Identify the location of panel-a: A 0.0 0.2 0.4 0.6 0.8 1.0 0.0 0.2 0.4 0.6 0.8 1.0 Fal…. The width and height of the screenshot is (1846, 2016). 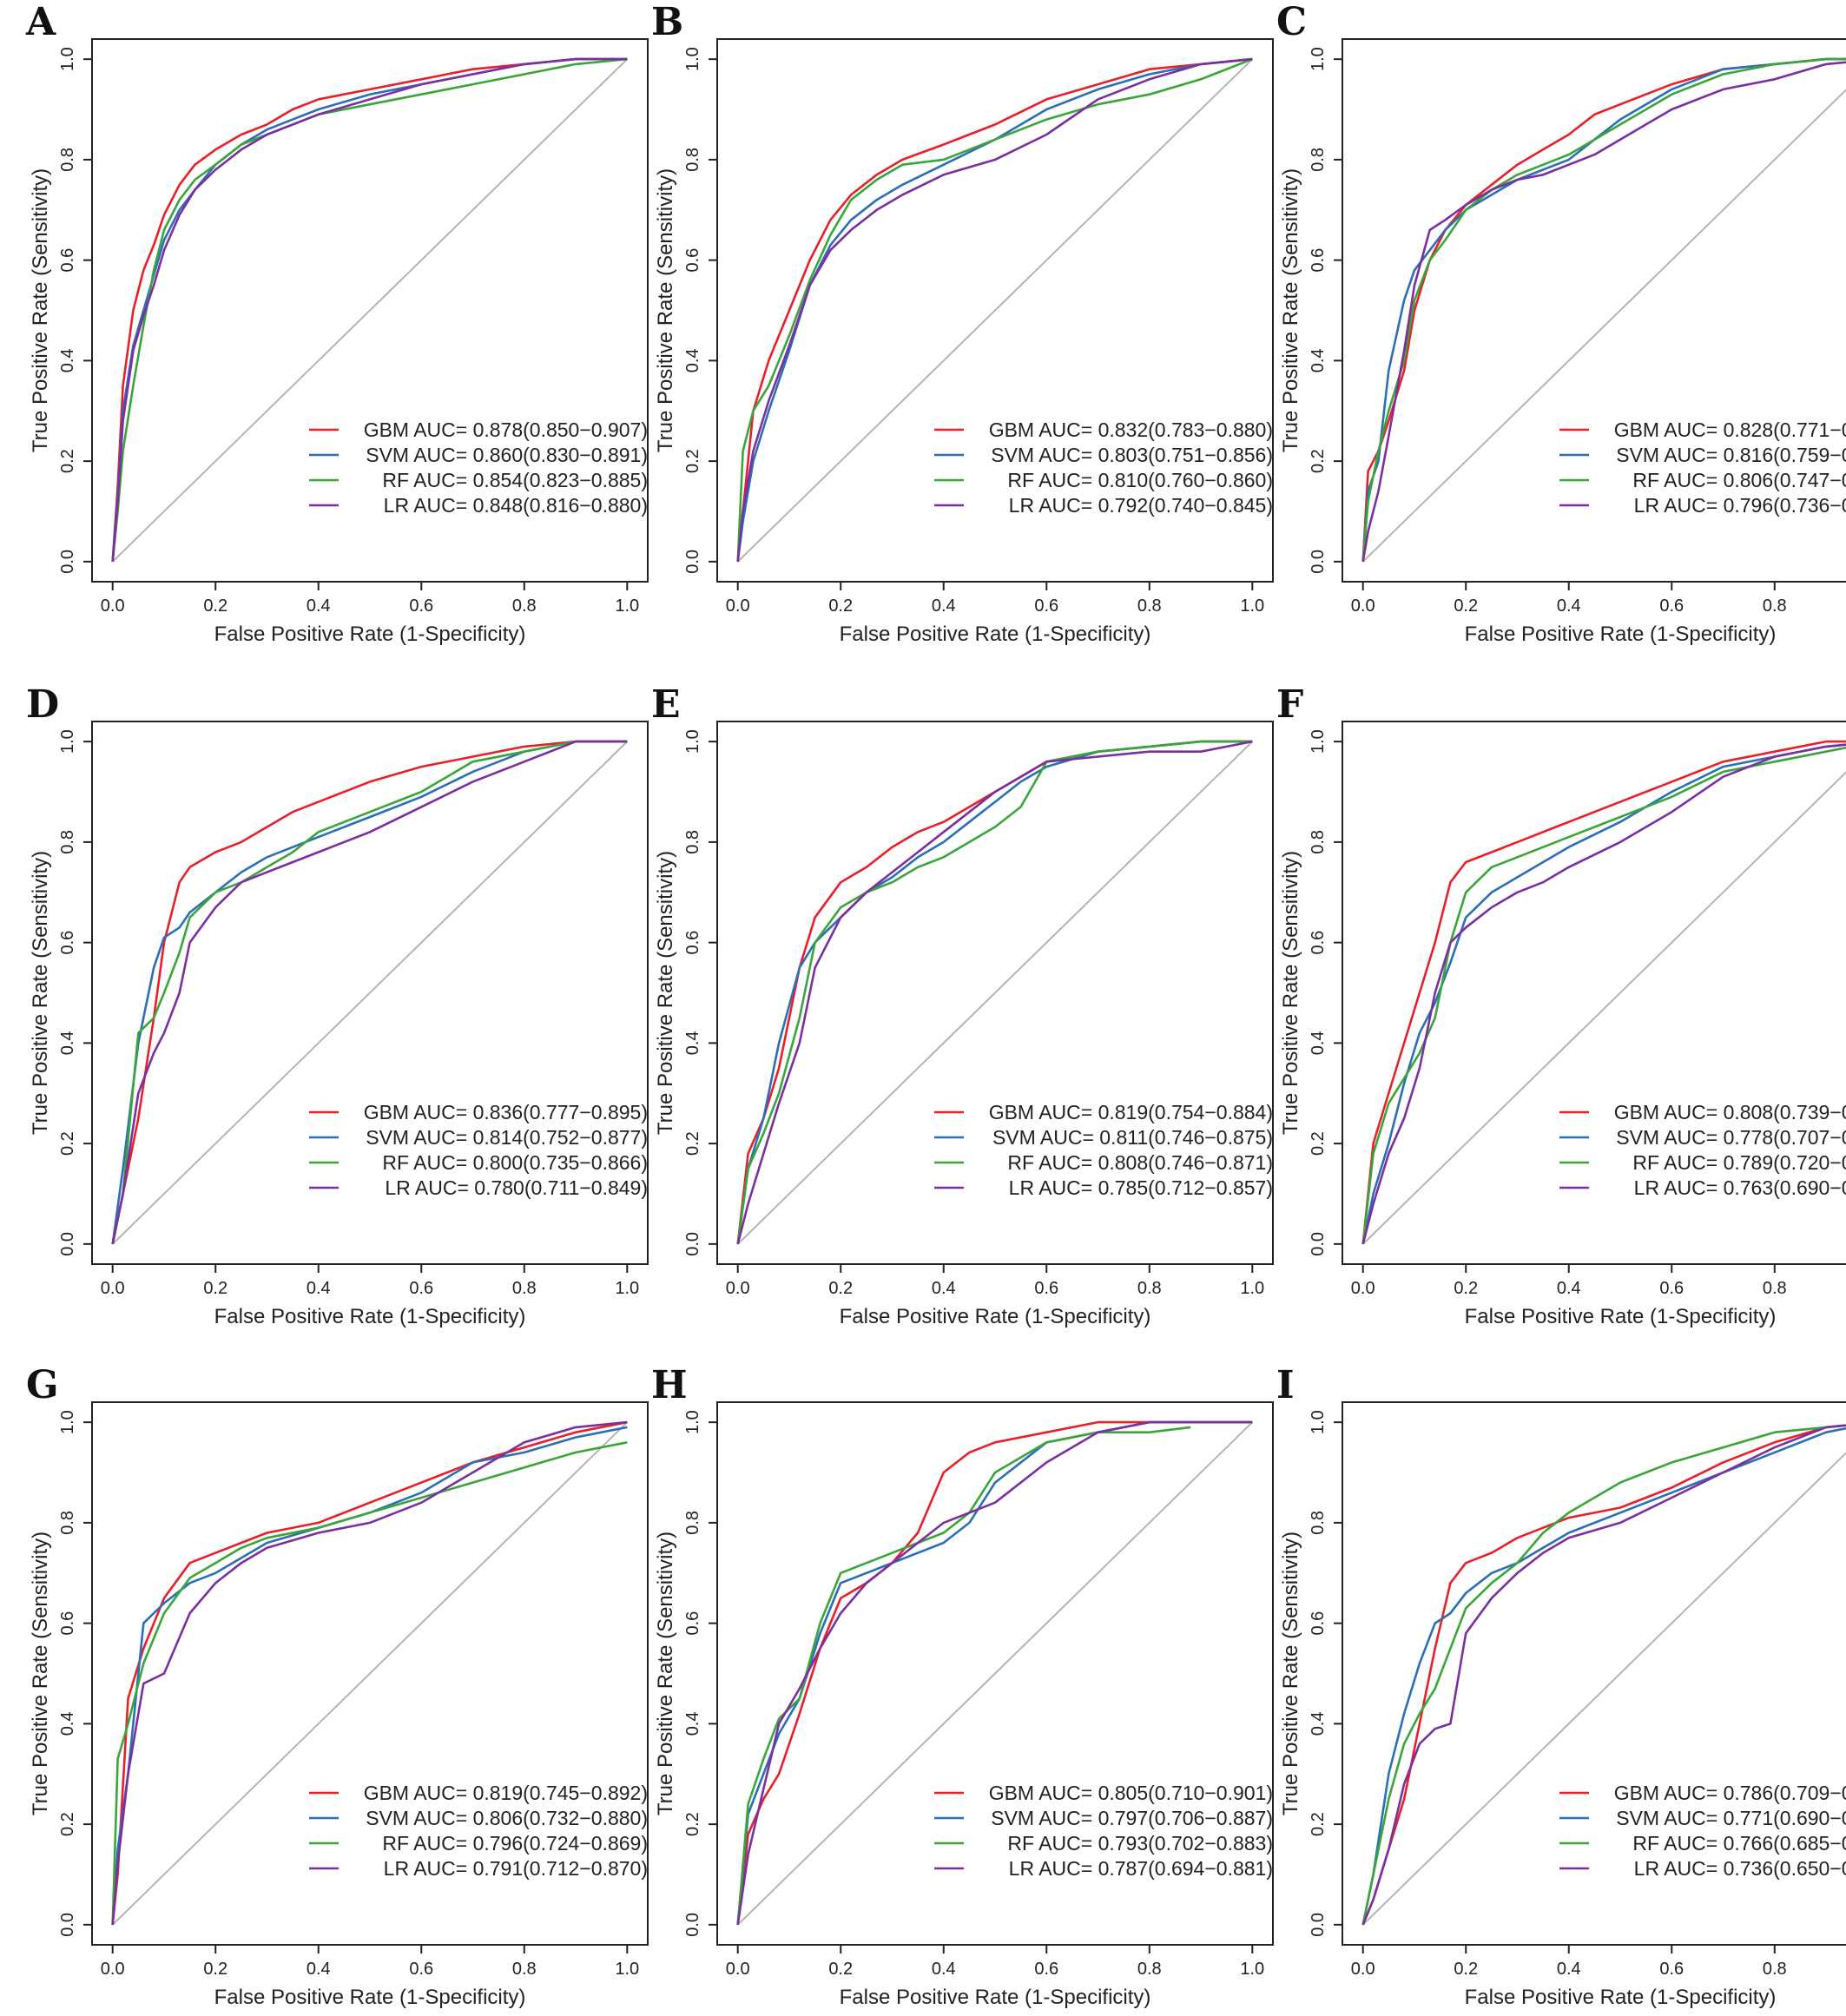
(337, 323).